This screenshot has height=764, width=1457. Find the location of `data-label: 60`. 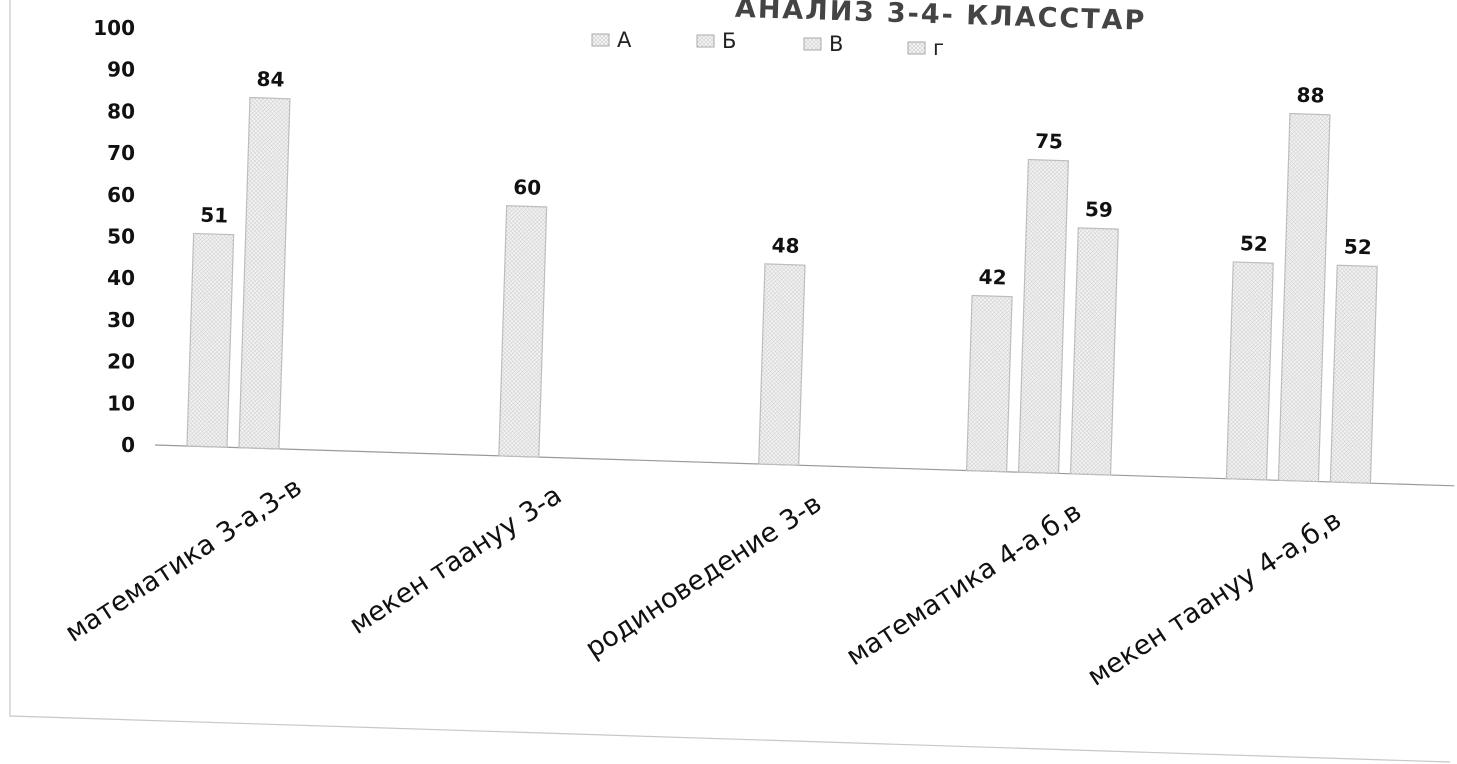

data-label: 60 is located at coordinates (527, 187).